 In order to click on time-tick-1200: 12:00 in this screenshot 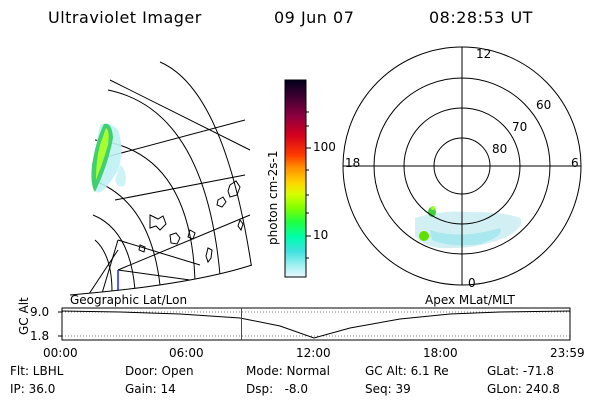, I will do `click(313, 353)`.